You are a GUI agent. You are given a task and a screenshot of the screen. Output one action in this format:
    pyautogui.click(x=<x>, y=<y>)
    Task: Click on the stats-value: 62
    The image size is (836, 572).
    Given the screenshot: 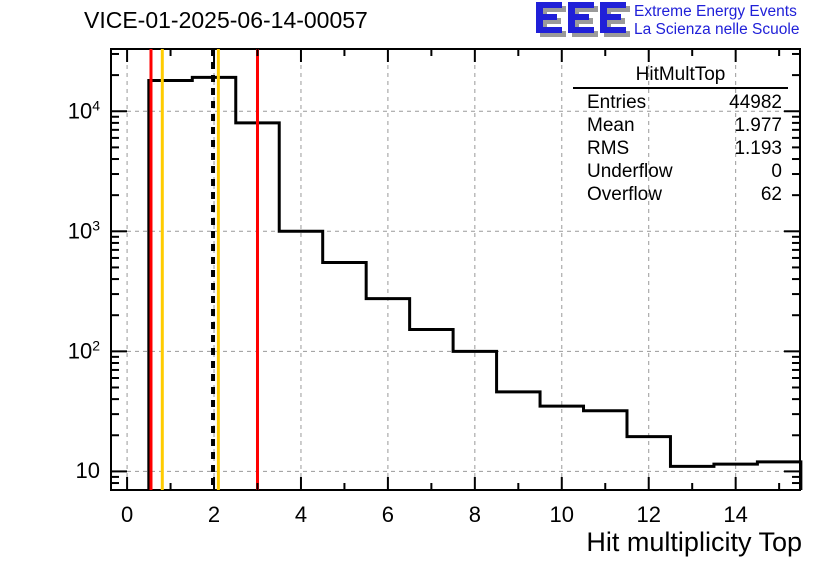 What is the action you would take?
    pyautogui.click(x=771, y=194)
    